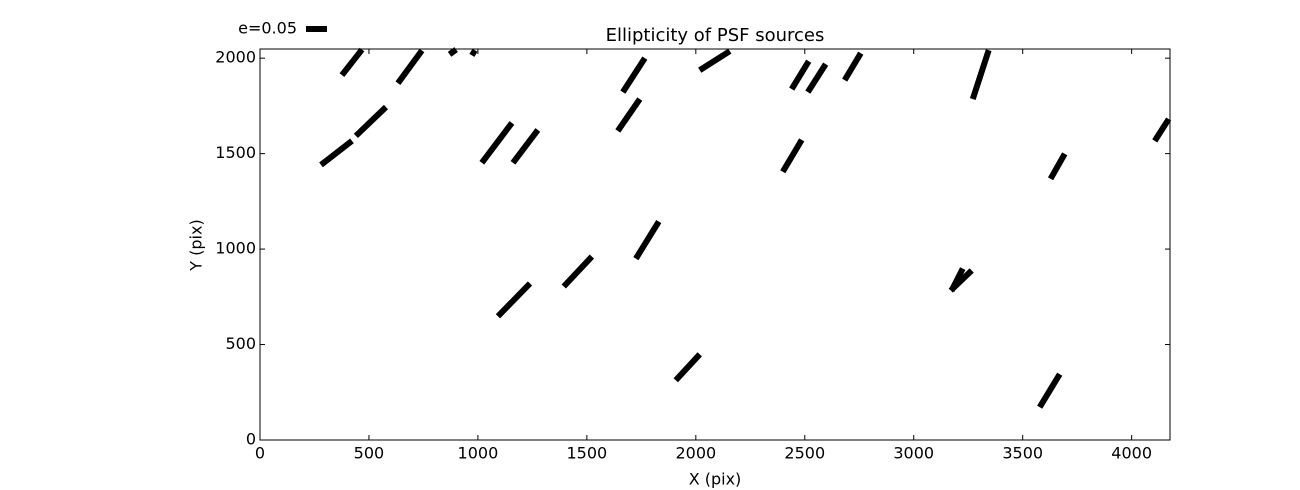  Describe the element at coordinates (913, 453) in the screenshot. I see `x-tick-label: 3000` at that location.